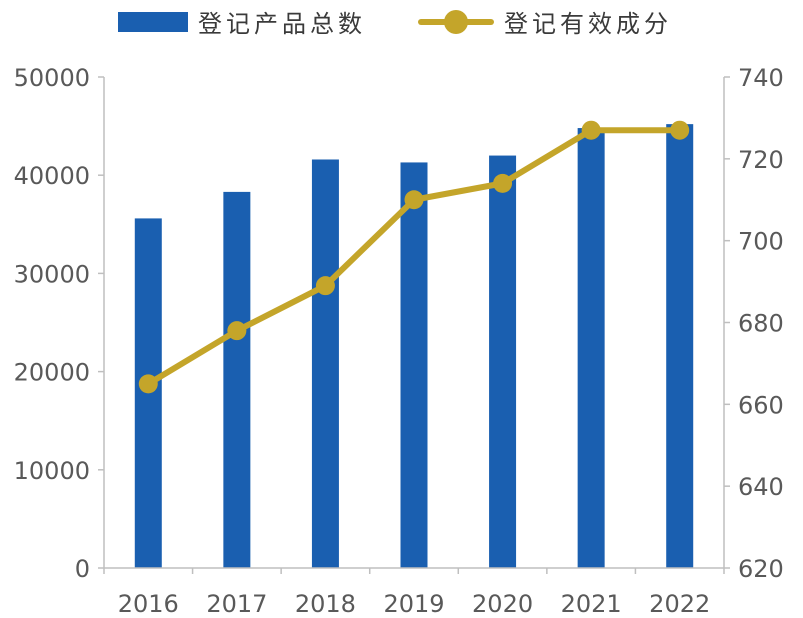 Image resolution: width=803 pixels, height=618 pixels. I want to click on legend-label-bar: 登记产品总数, so click(282, 24).